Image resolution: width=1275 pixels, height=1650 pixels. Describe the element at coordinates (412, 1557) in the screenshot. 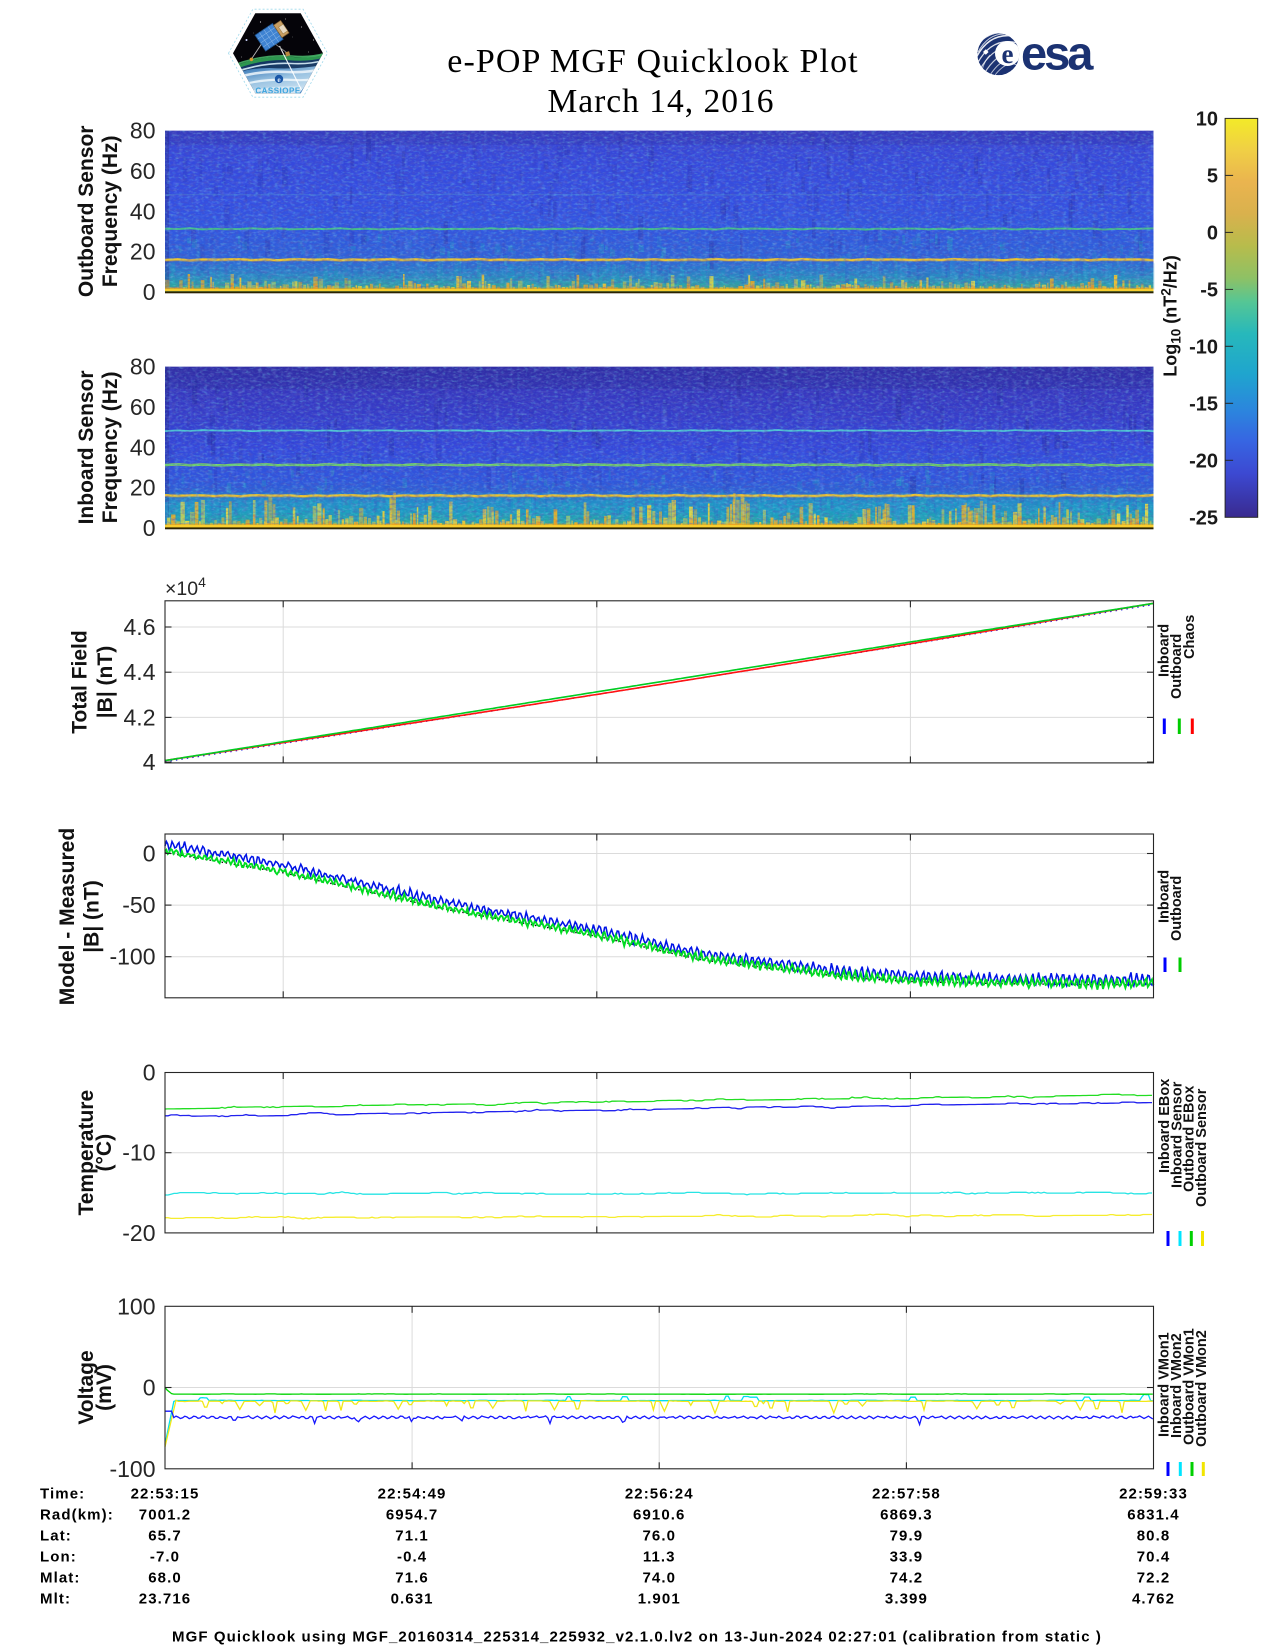

I see `svg-text: -0.4` at that location.